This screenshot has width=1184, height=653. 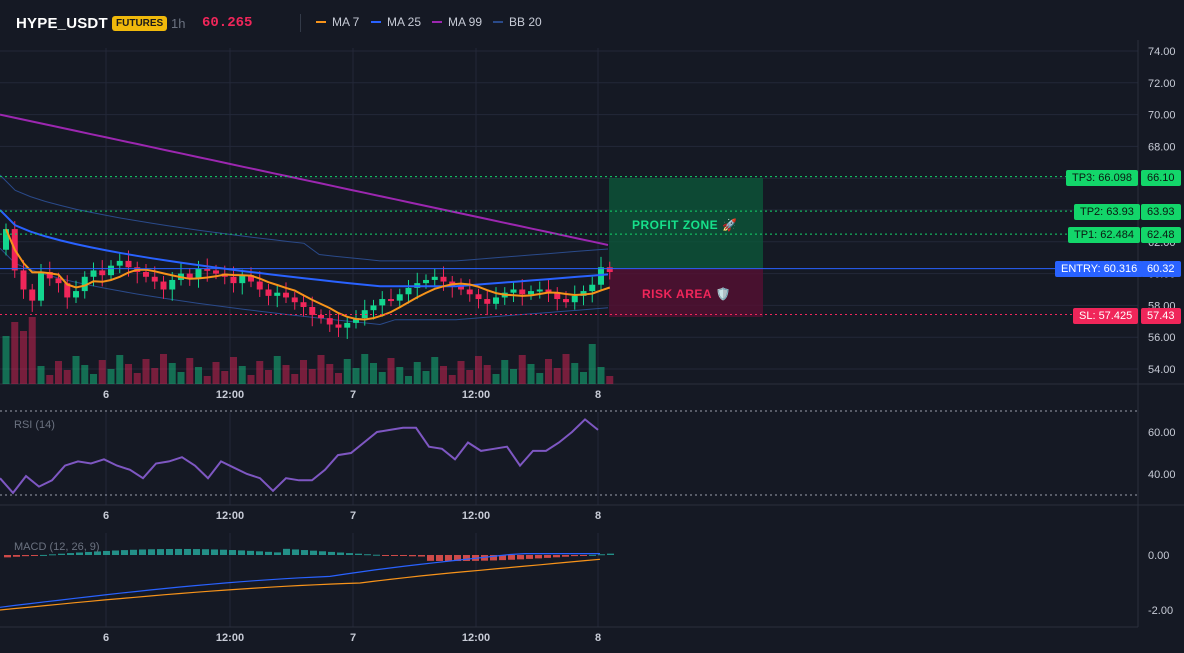 What do you see at coordinates (457, 22) in the screenshot?
I see `legend-ma99: MA 99` at bounding box center [457, 22].